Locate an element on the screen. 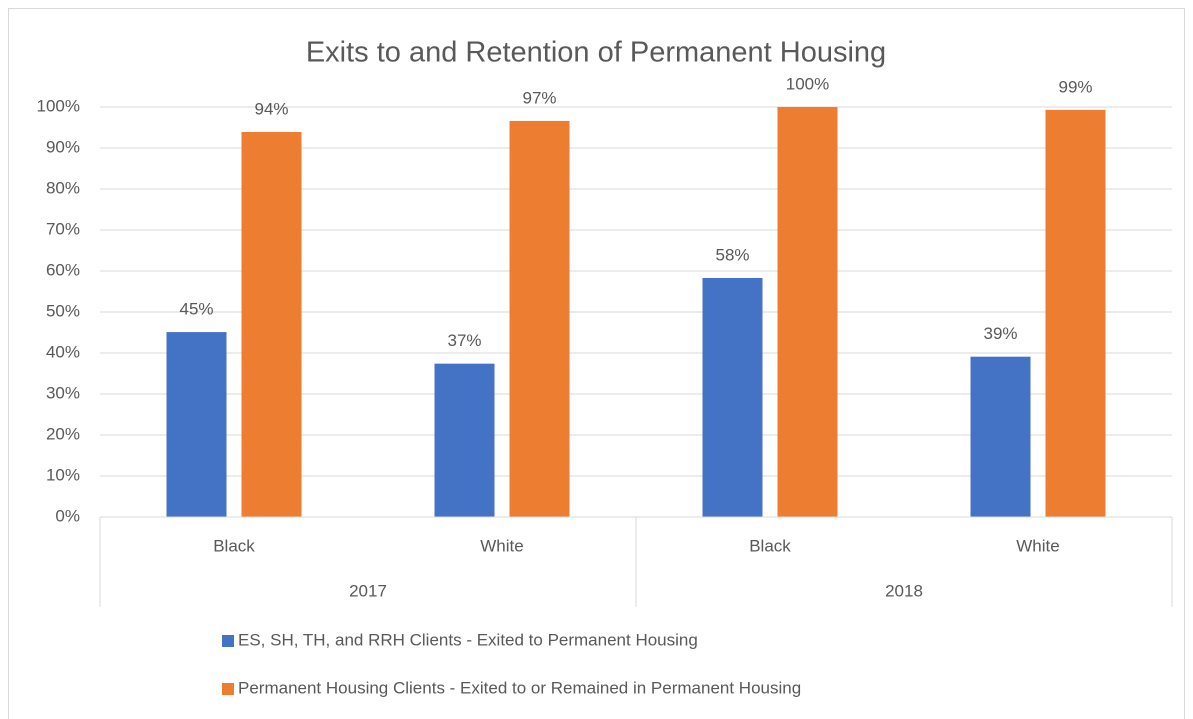 This screenshot has width=1193, height=719. data-label: 58% is located at coordinates (732, 254).